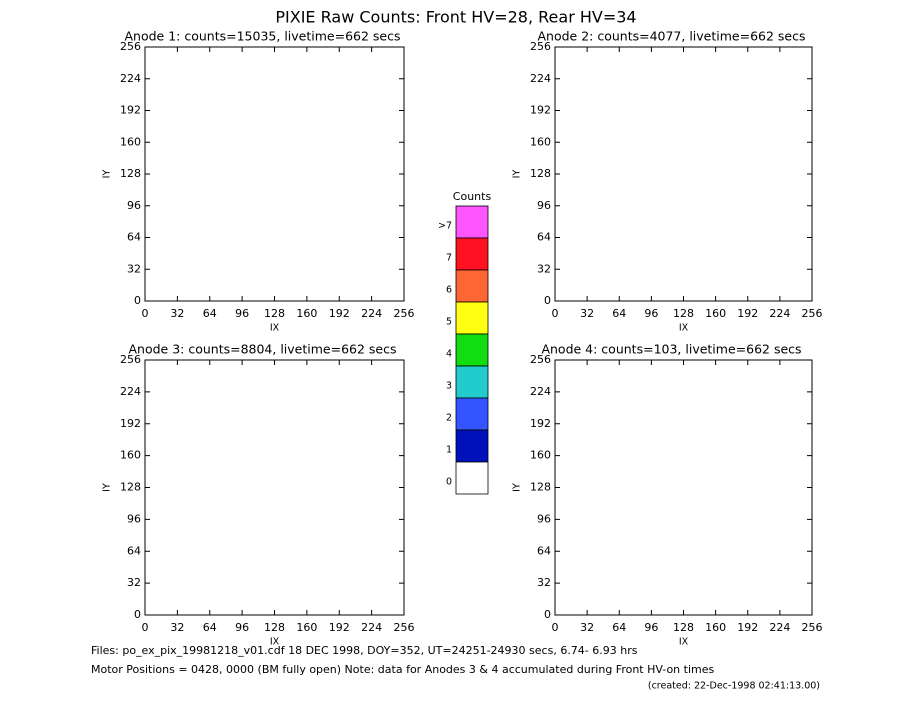 The image size is (913, 705). I want to click on colorbar-label: 1, so click(449, 450).